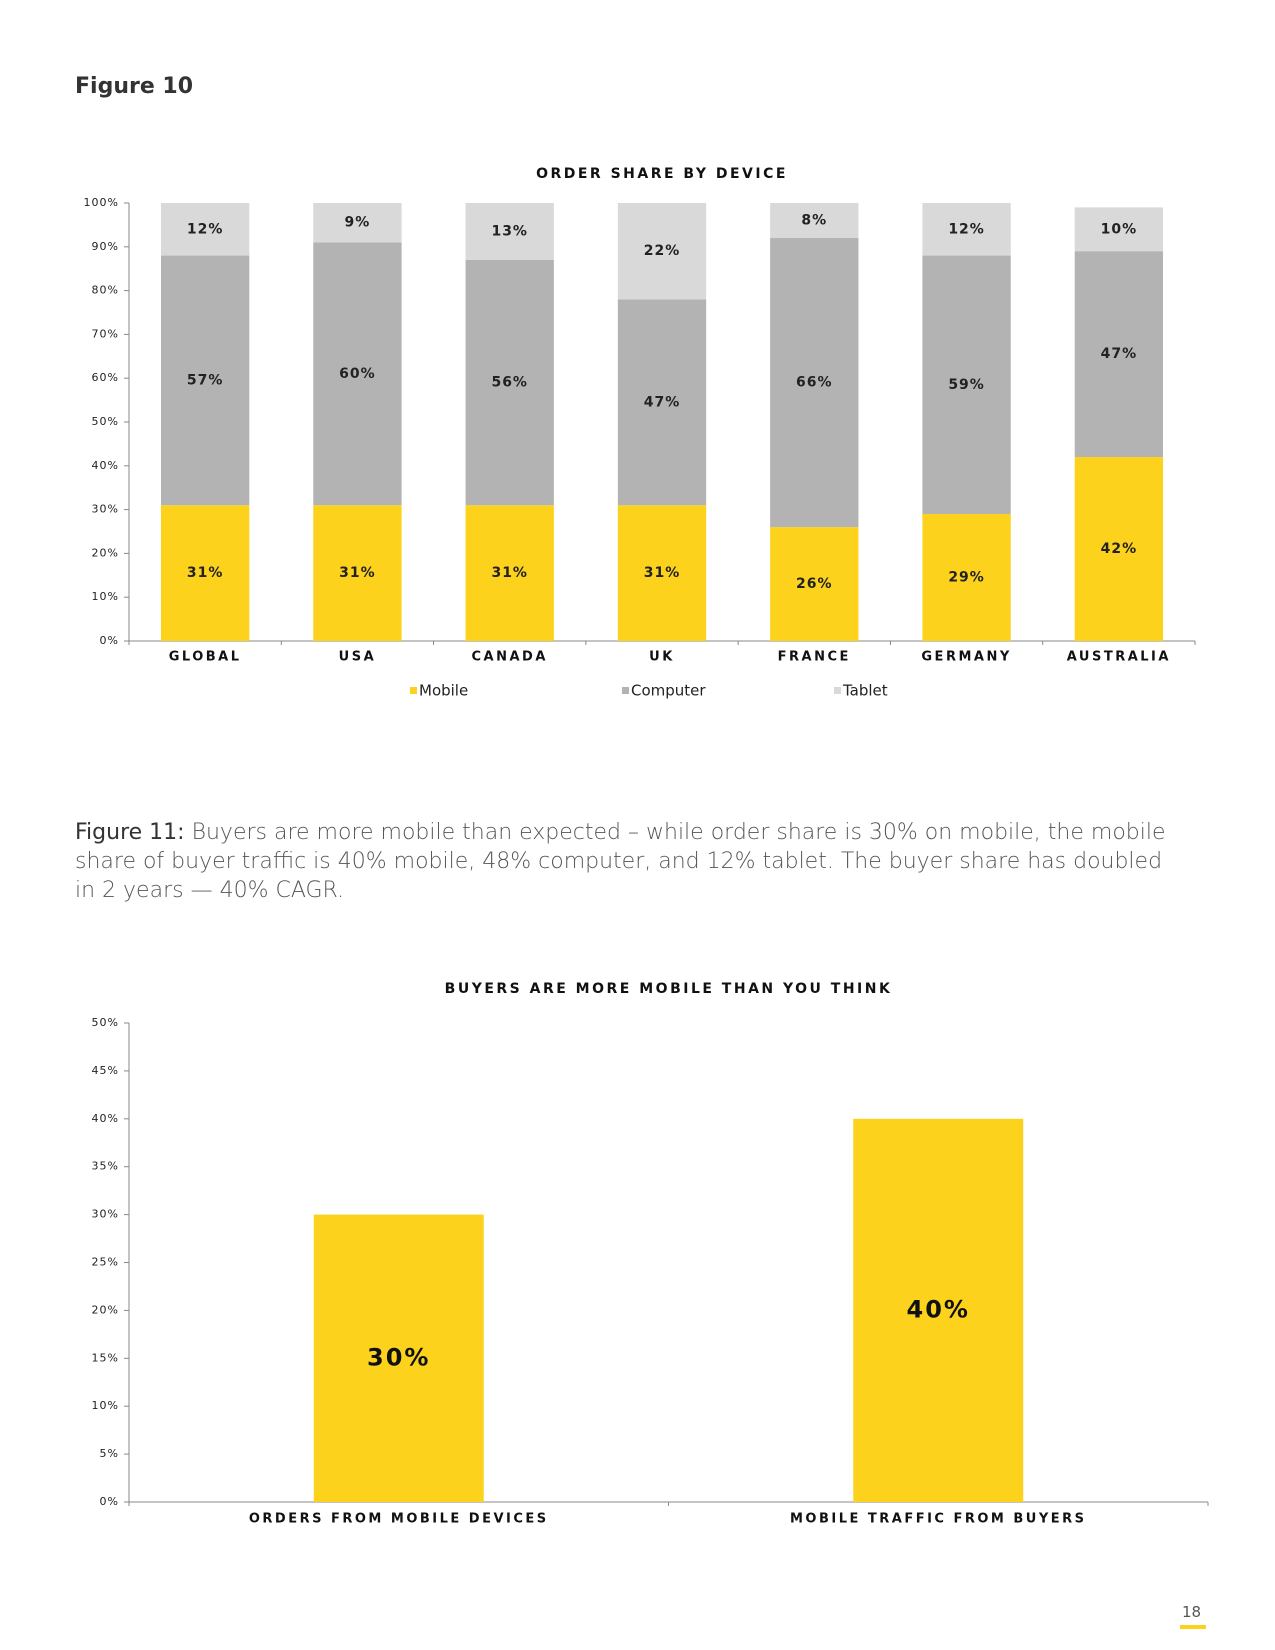 This screenshot has height=1650, width=1275. What do you see at coordinates (814, 657) in the screenshot?
I see `x-tick-label: FRANCE` at bounding box center [814, 657].